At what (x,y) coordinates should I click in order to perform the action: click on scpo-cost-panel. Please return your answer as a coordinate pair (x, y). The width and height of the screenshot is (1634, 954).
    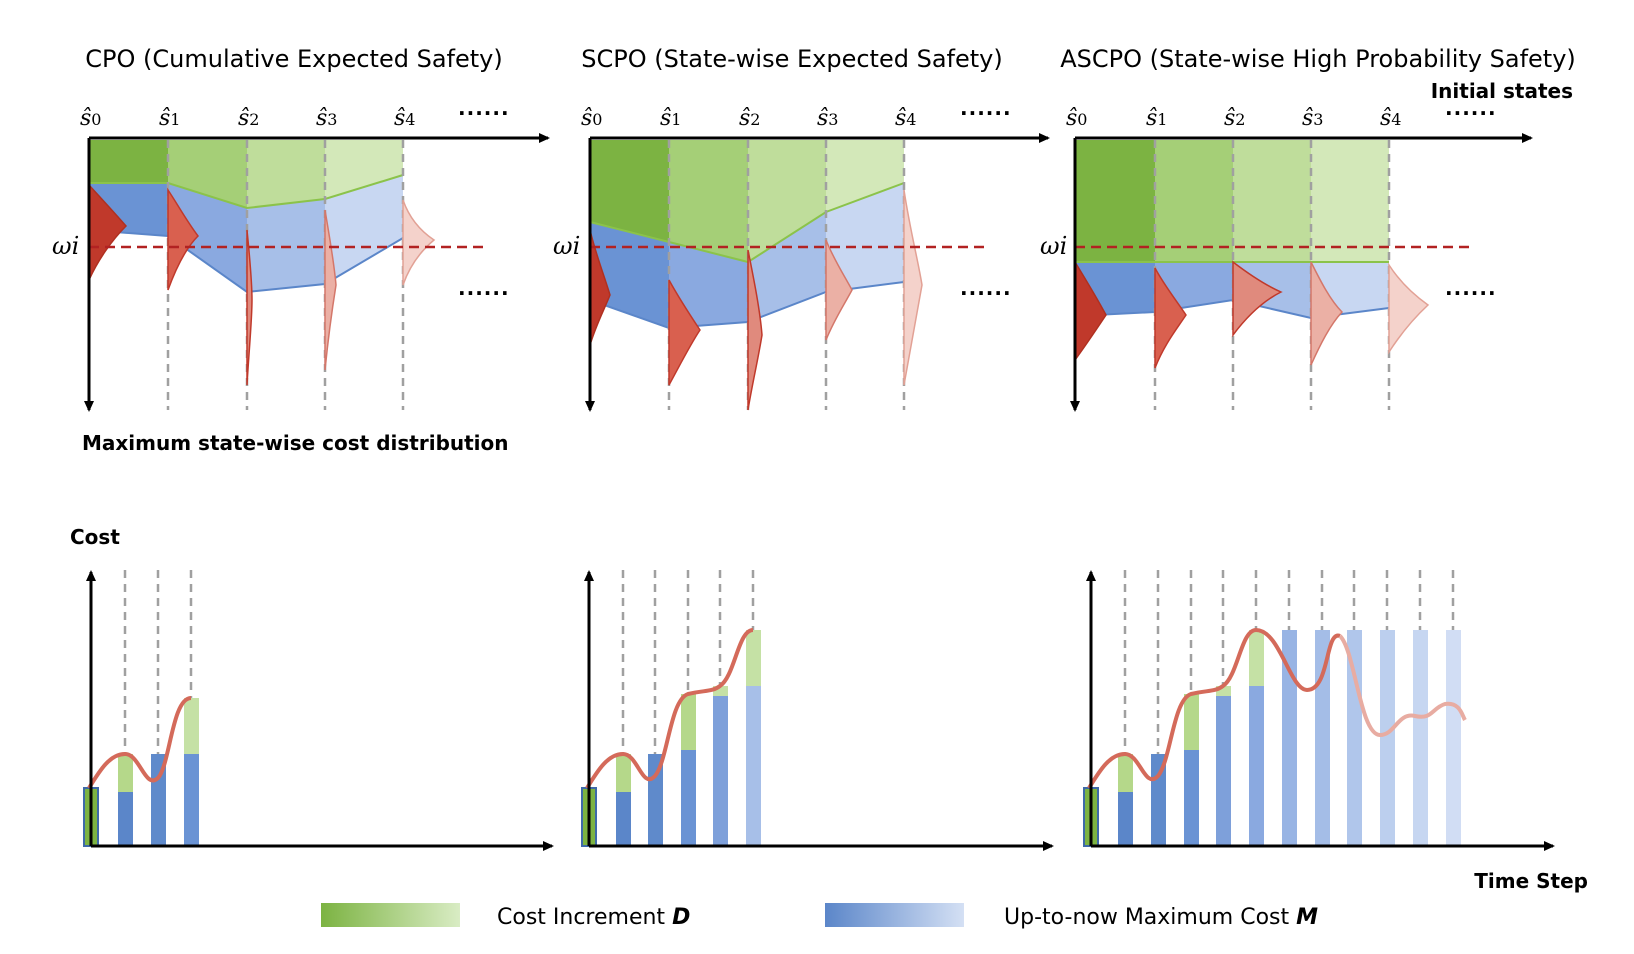
    Looking at the image, I should click on (817, 710).